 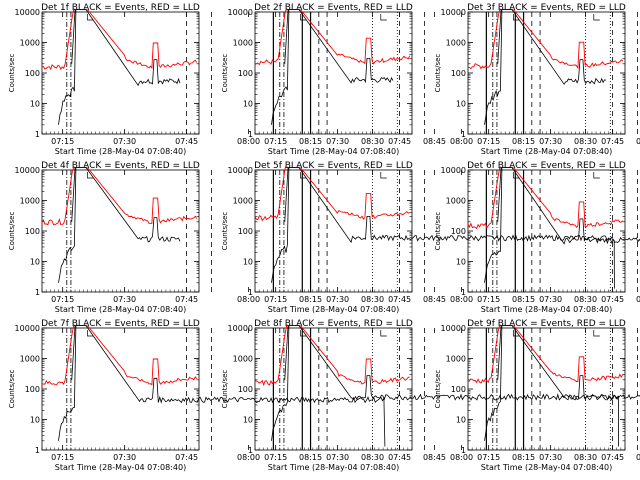 What do you see at coordinates (120, 8) in the screenshot?
I see `panel-title: Det 1f BLACK = Events, RED = LLD` at bounding box center [120, 8].